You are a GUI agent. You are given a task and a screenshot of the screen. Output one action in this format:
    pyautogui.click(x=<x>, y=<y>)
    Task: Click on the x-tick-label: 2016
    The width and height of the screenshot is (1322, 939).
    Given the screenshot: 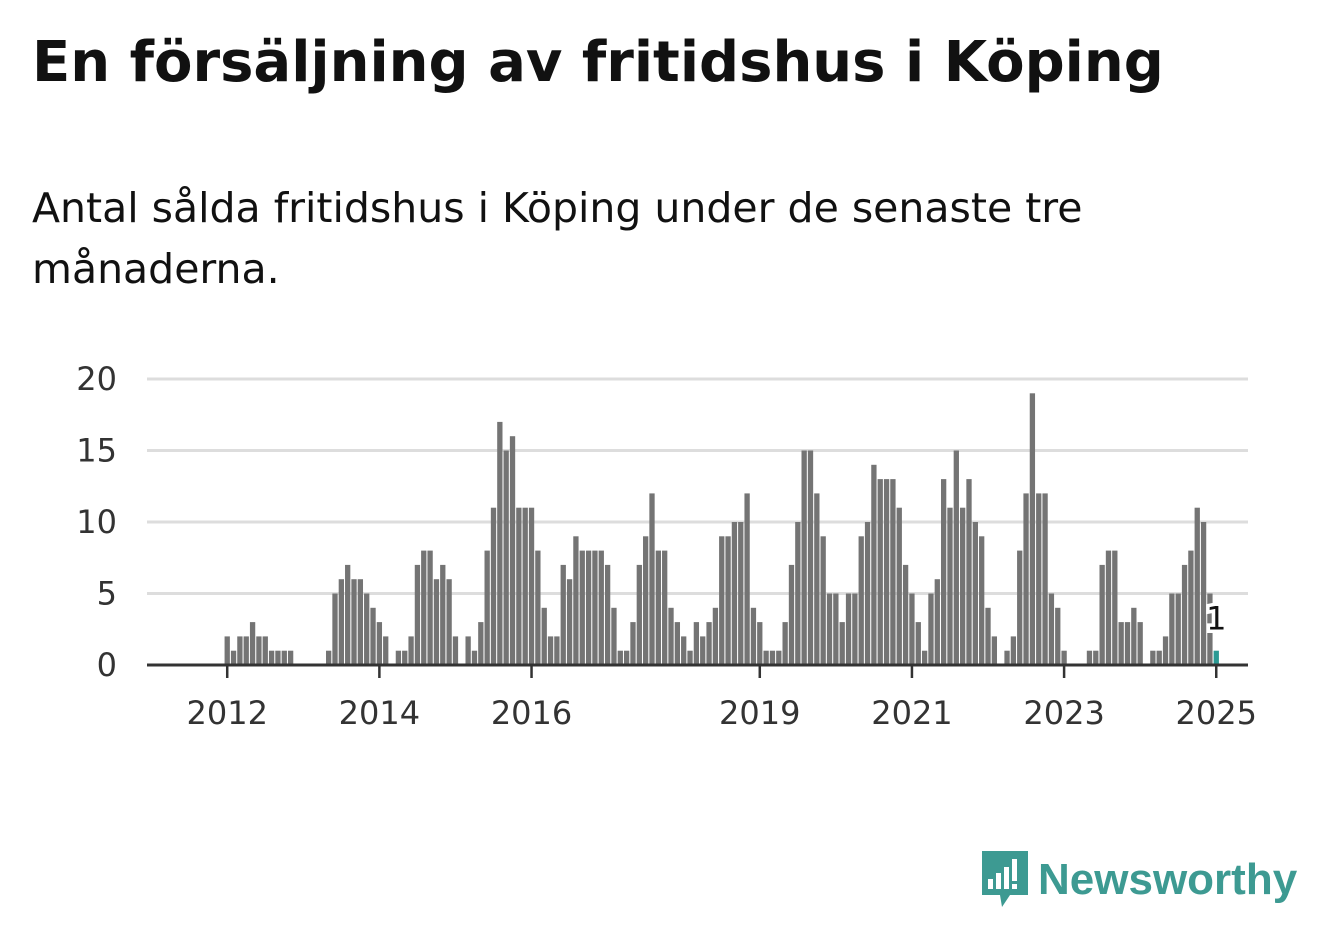 What is the action you would take?
    pyautogui.click(x=531, y=713)
    